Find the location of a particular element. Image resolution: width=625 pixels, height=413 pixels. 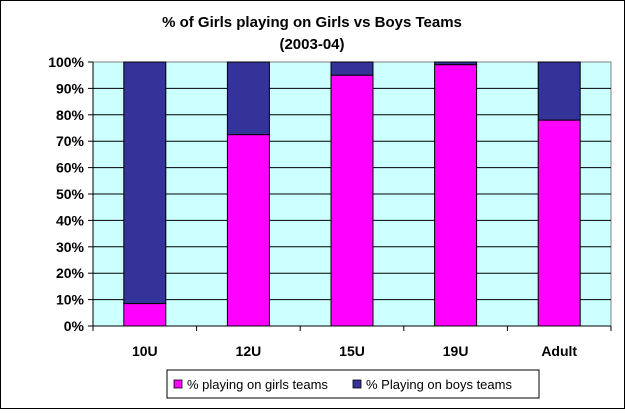

legend-label-boys-teams: % Playing on boys teams is located at coordinates (439, 384).